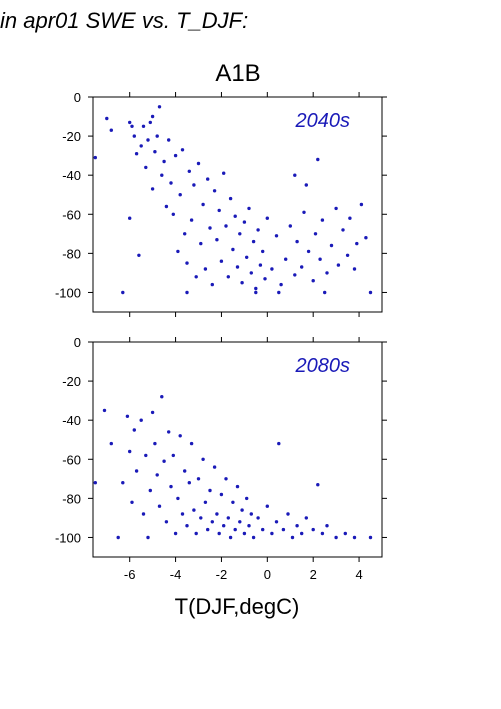 The image size is (501, 709). What do you see at coordinates (68, 292) in the screenshot?
I see `panel-1-y-tick-label: -100` at bounding box center [68, 292].